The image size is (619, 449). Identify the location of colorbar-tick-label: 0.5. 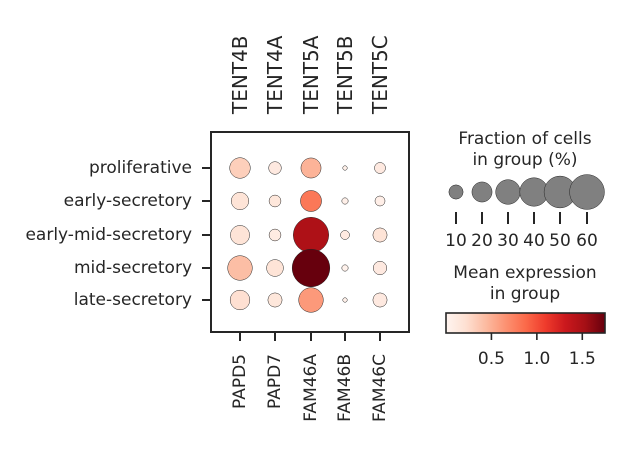
(491, 359).